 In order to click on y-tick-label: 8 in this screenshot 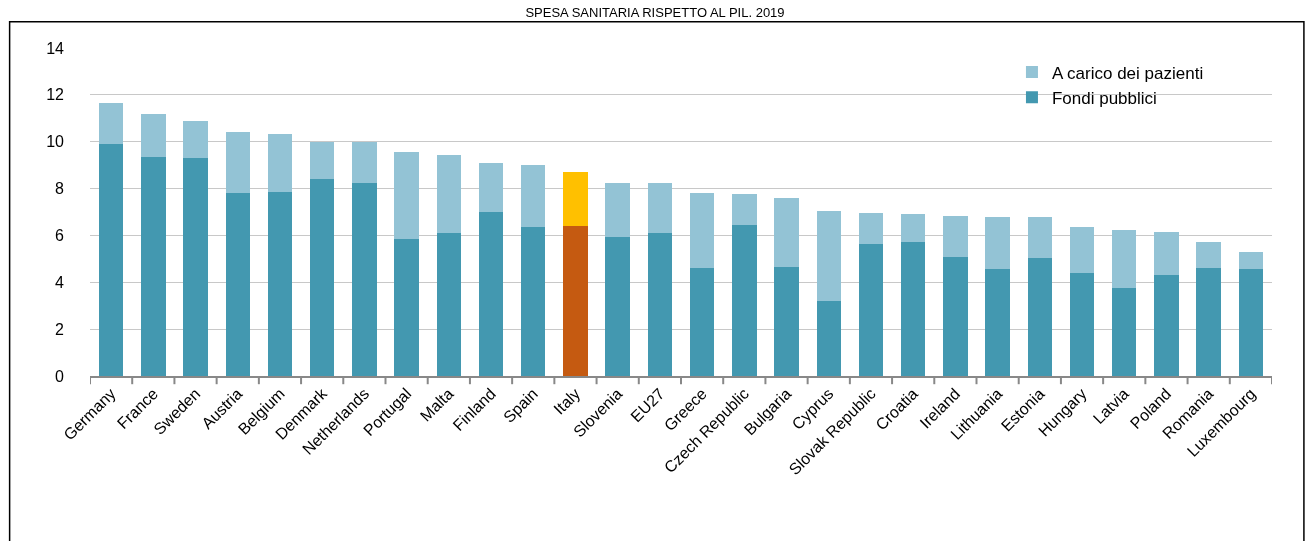, I will do `click(60, 189)`.